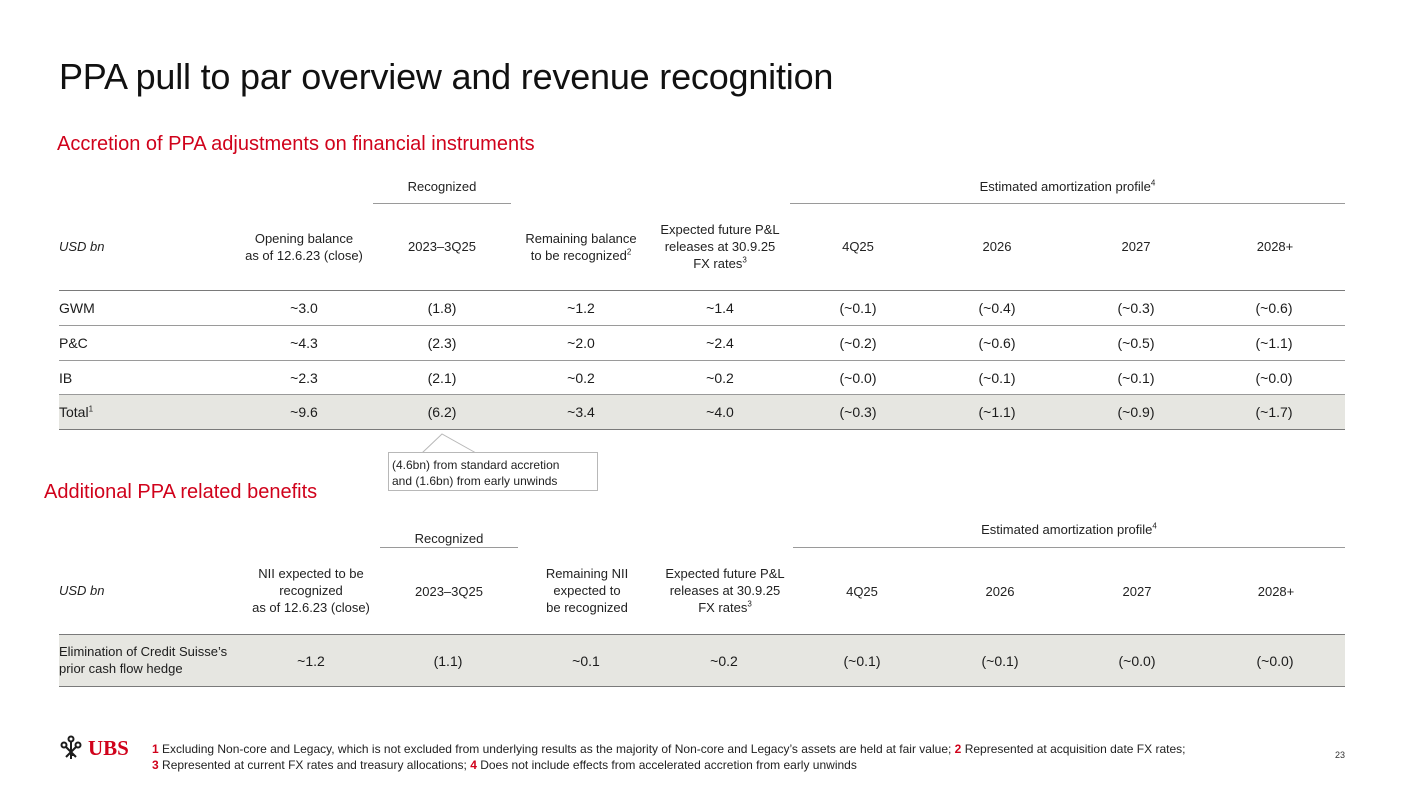 This screenshot has height=792, width=1407. Describe the element at coordinates (581, 247) in the screenshot. I see `col-header-remaining-balance: Remaining balance to be recognized2` at that location.